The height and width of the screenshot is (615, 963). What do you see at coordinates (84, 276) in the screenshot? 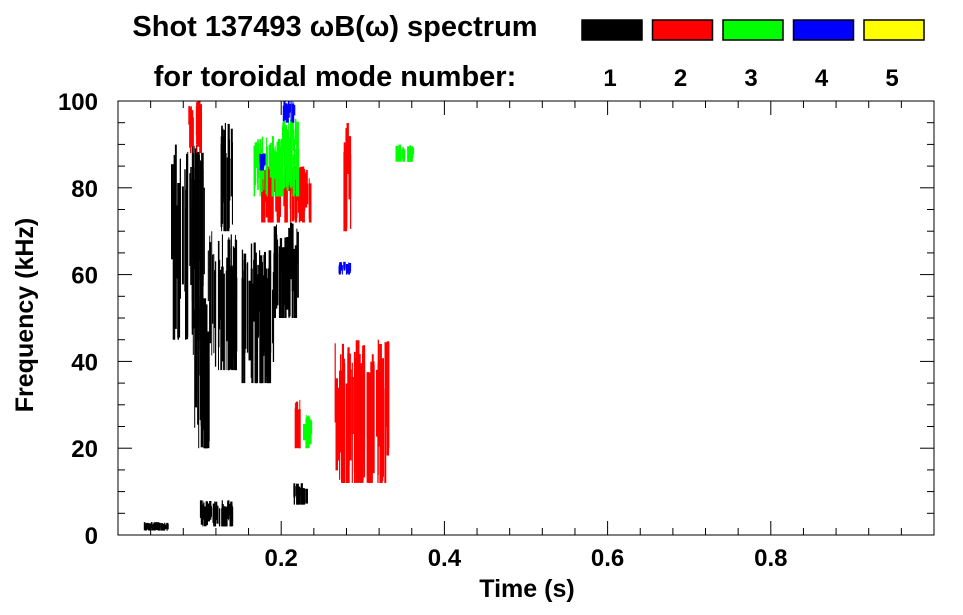
I see `y-tick-label: 60` at bounding box center [84, 276].